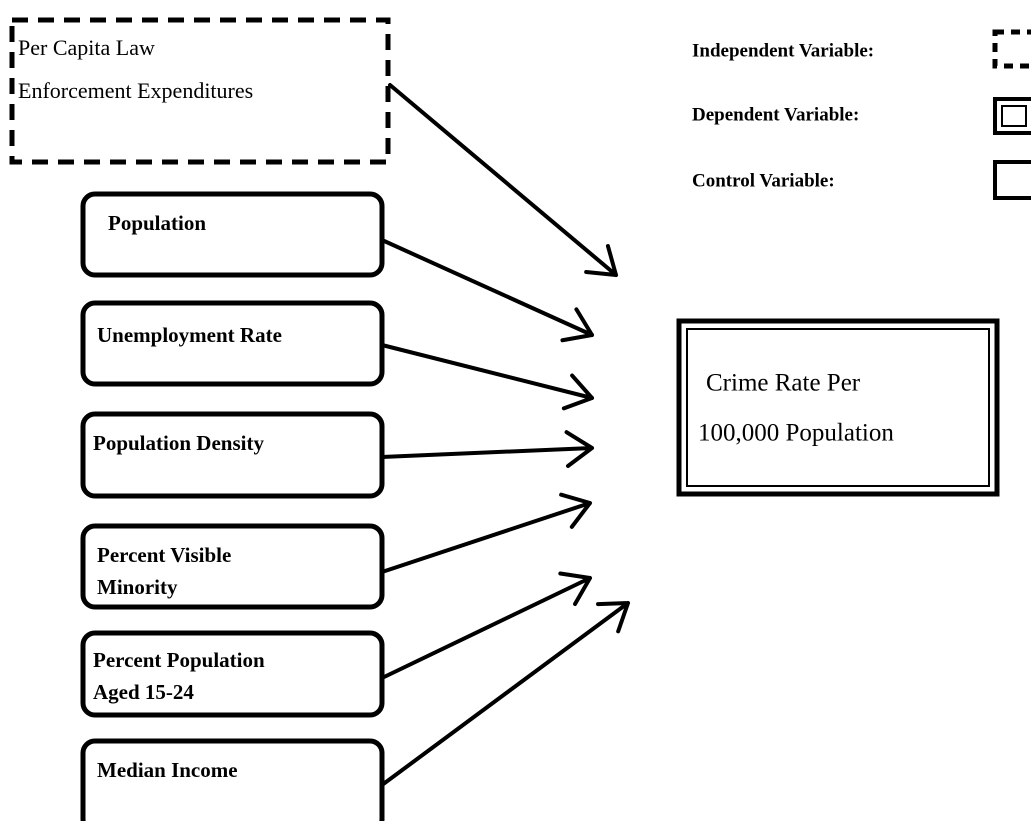 This screenshot has width=1031, height=821. I want to click on legend-label: Dependent Variable:, so click(775, 114).